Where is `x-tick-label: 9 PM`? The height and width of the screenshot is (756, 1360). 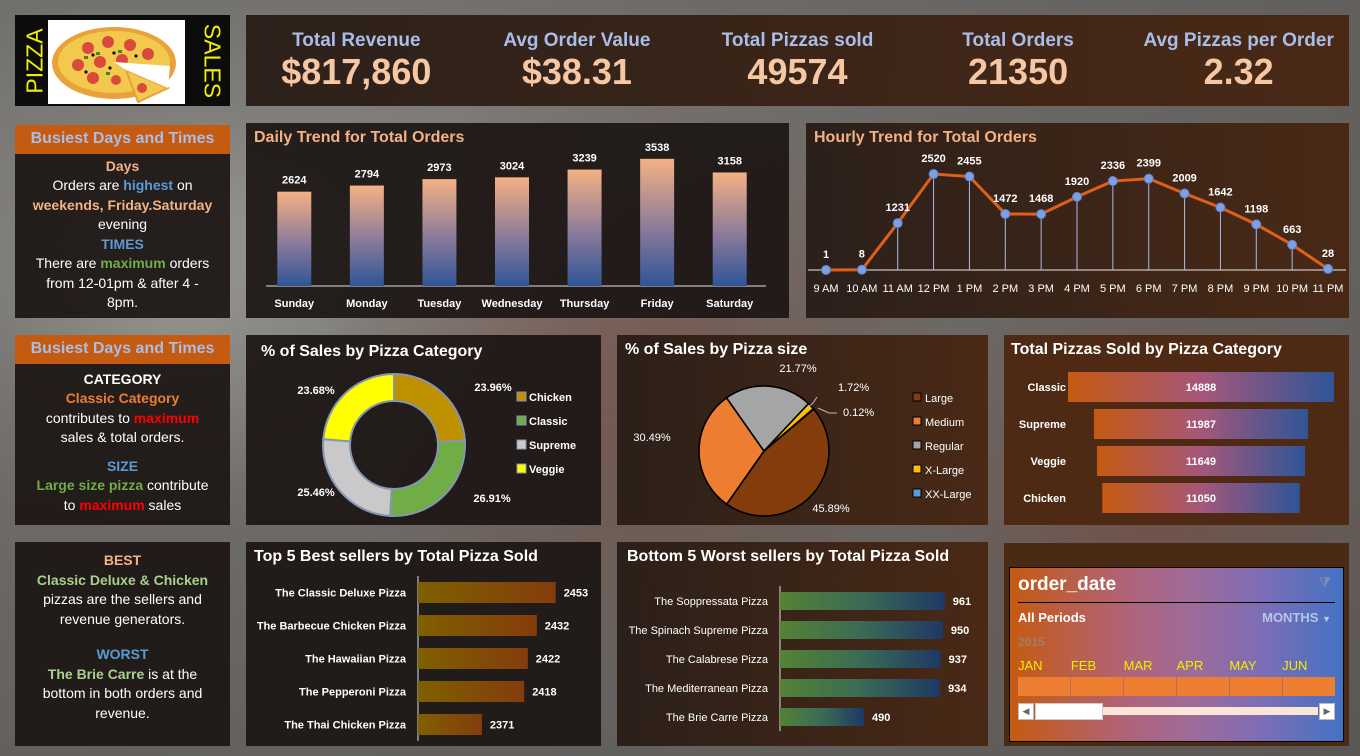 x-tick-label: 9 PM is located at coordinates (1256, 289).